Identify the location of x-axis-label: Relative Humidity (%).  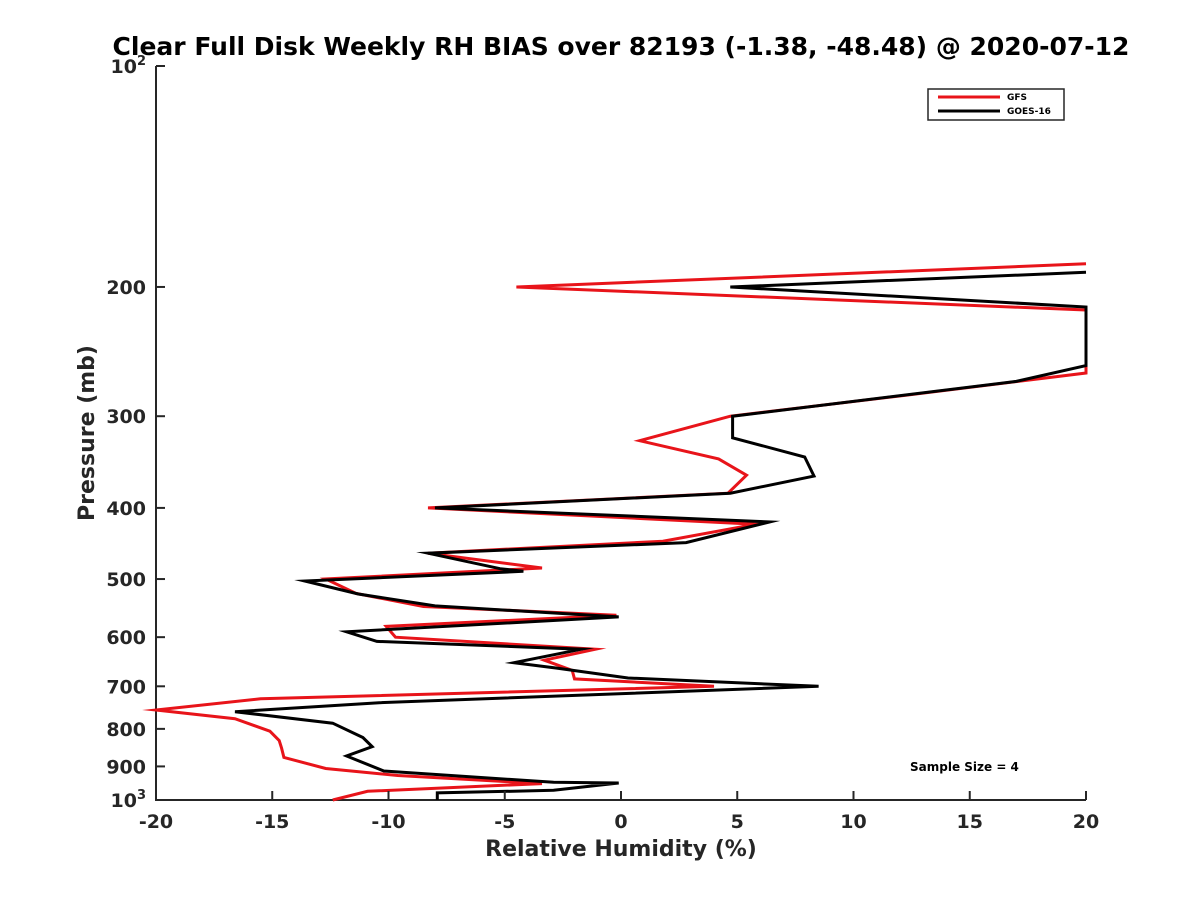
(621, 849).